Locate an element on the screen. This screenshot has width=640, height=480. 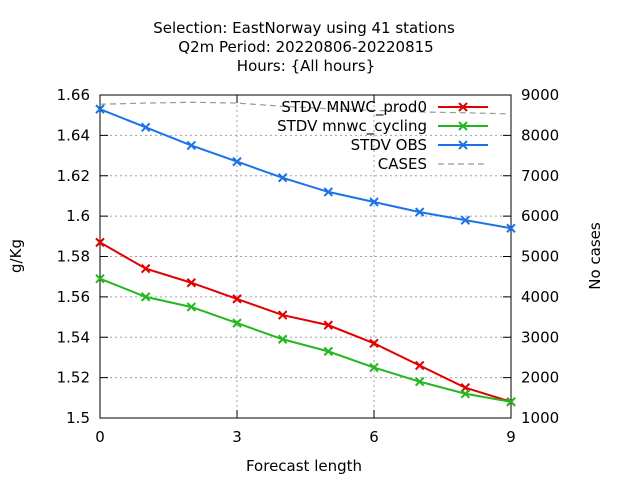
title-line-2: Q2m Period: 20220806-20220815 is located at coordinates (305, 47).